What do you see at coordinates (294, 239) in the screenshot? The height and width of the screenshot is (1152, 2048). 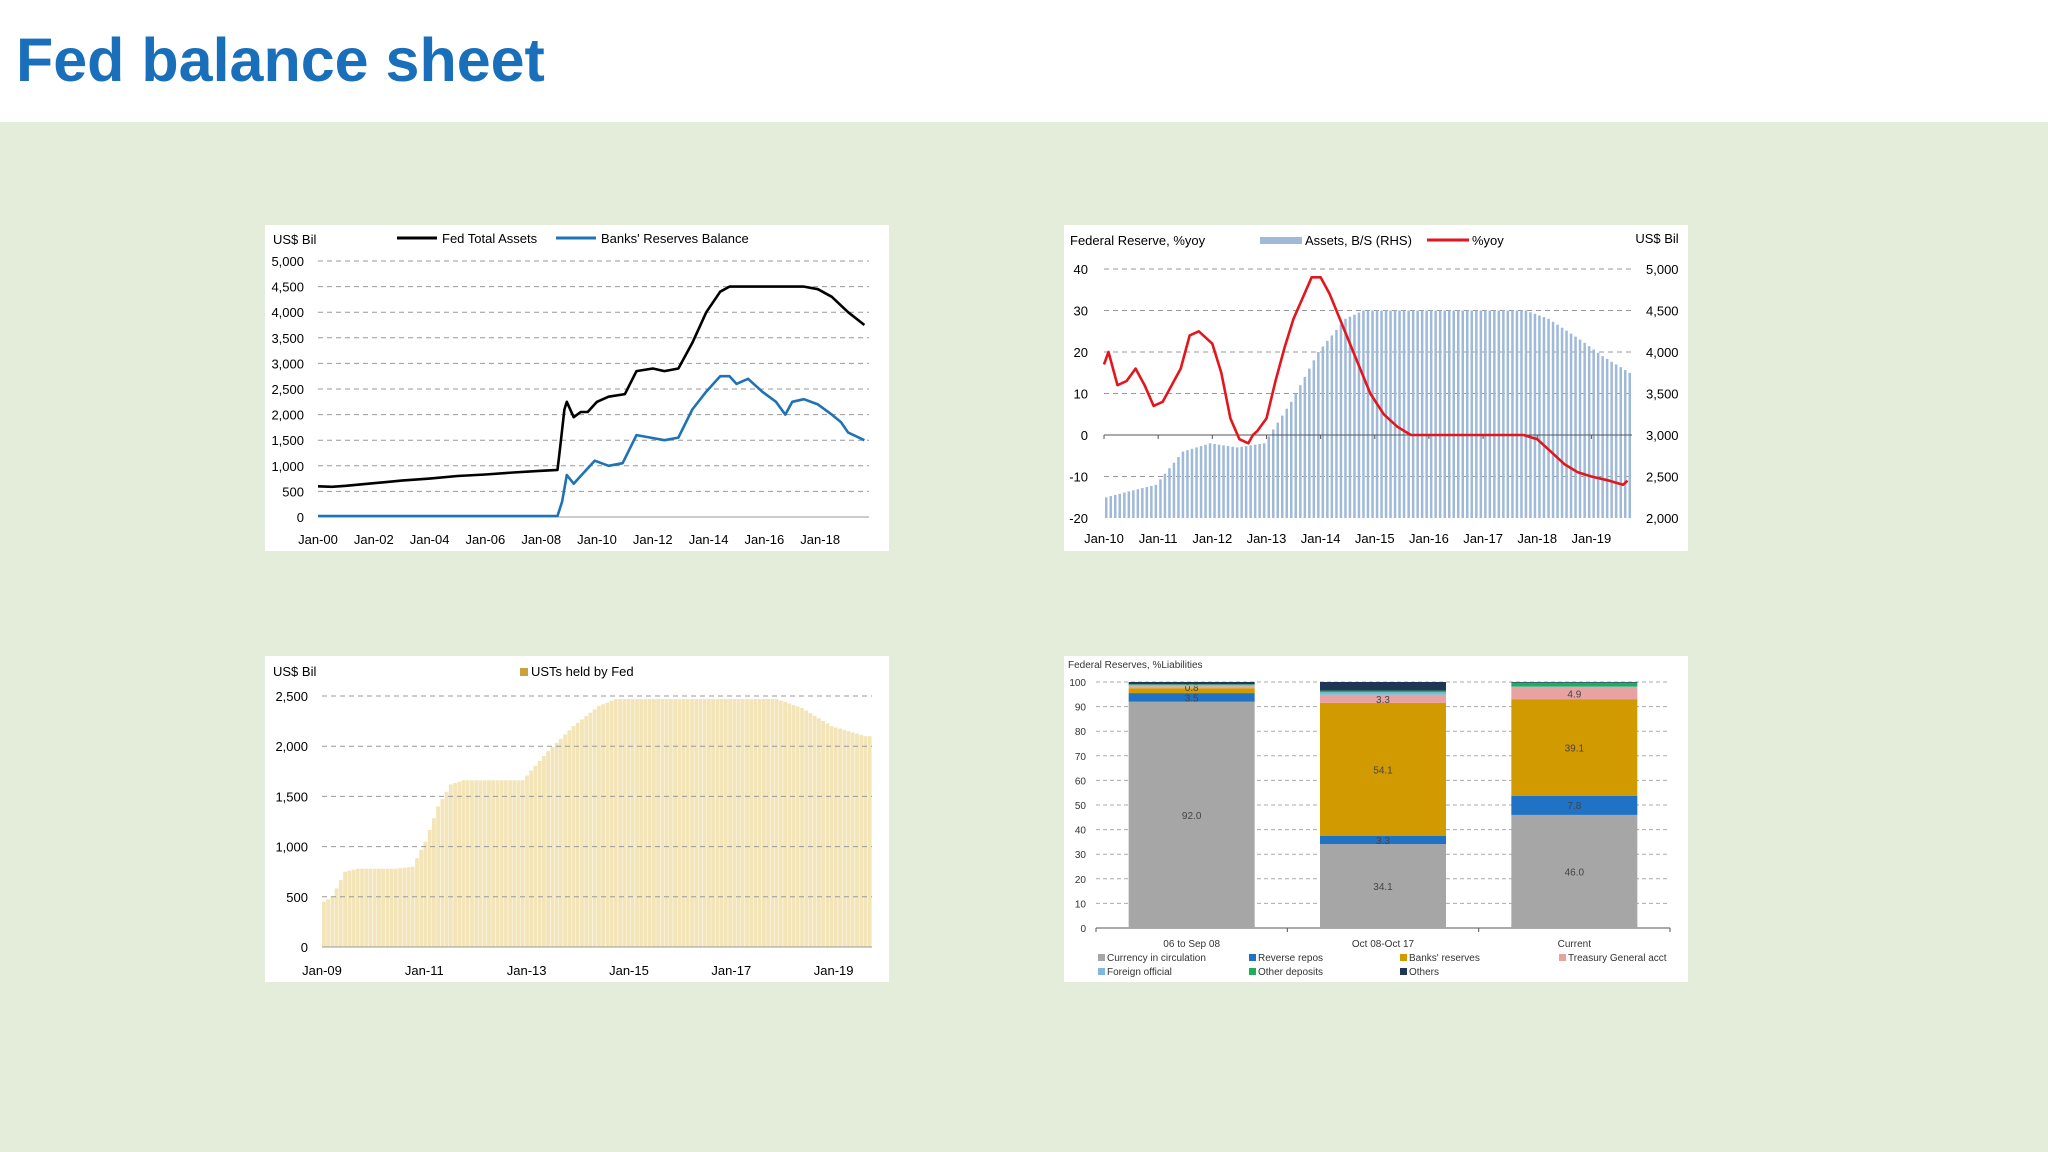 I see `y-axis-unit-label: US$ Bil` at bounding box center [294, 239].